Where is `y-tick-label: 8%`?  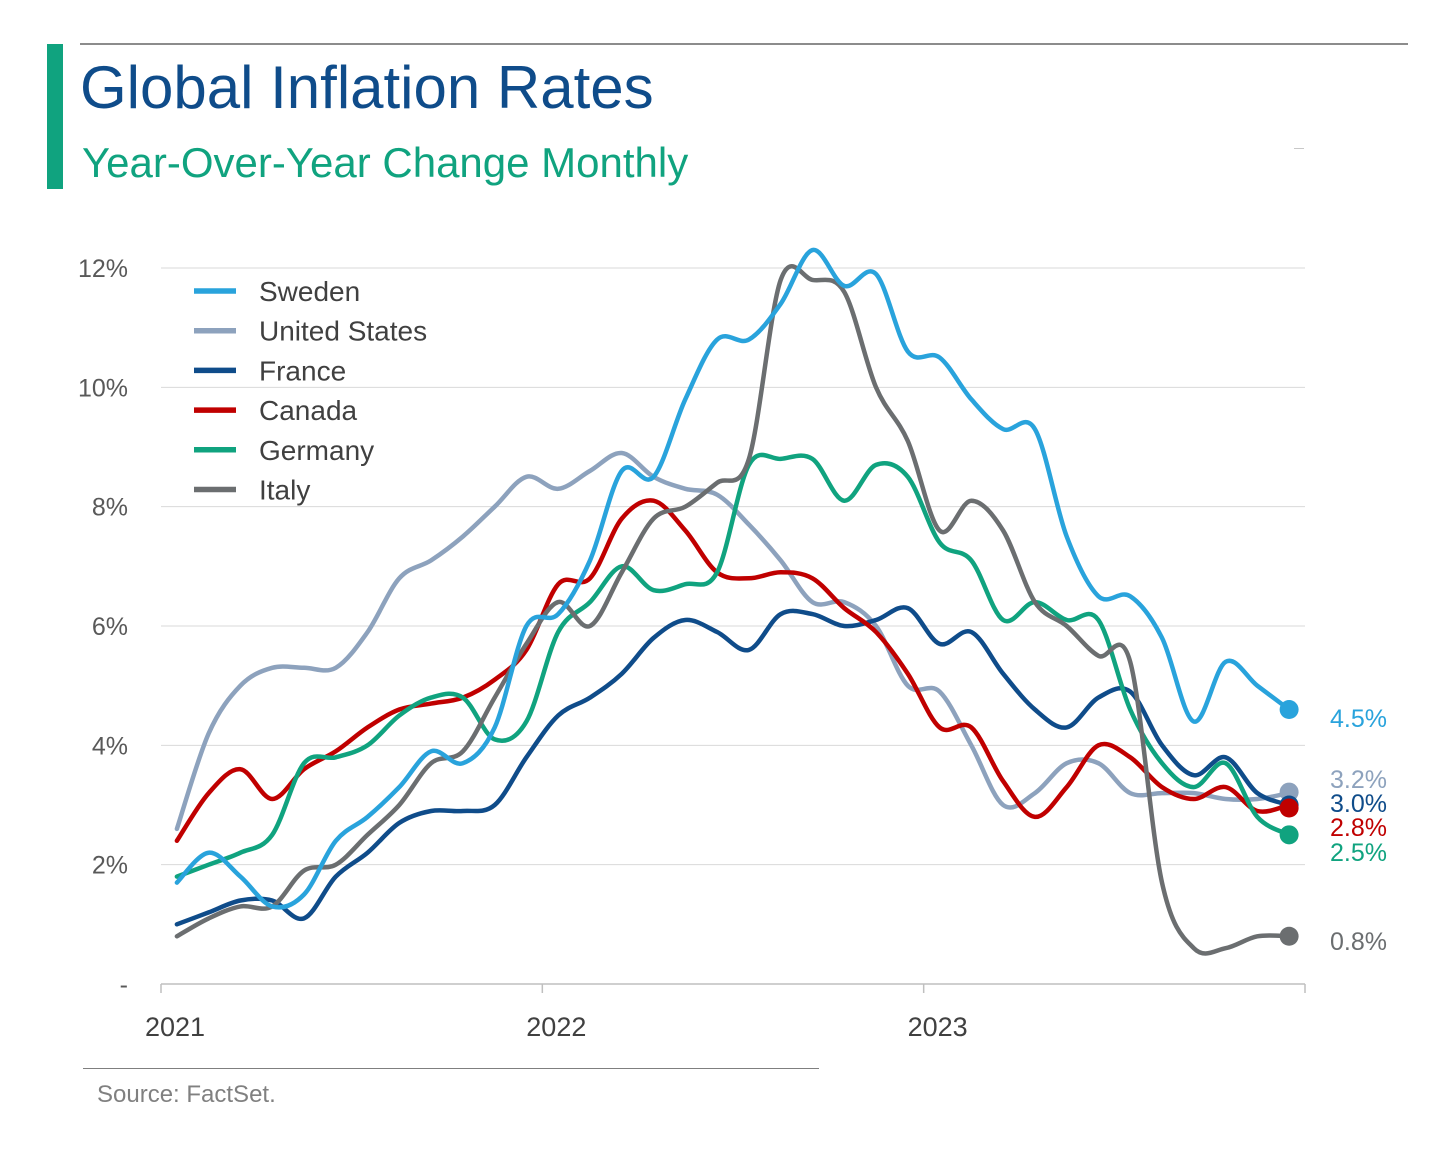
y-tick-label: 8% is located at coordinates (110, 508).